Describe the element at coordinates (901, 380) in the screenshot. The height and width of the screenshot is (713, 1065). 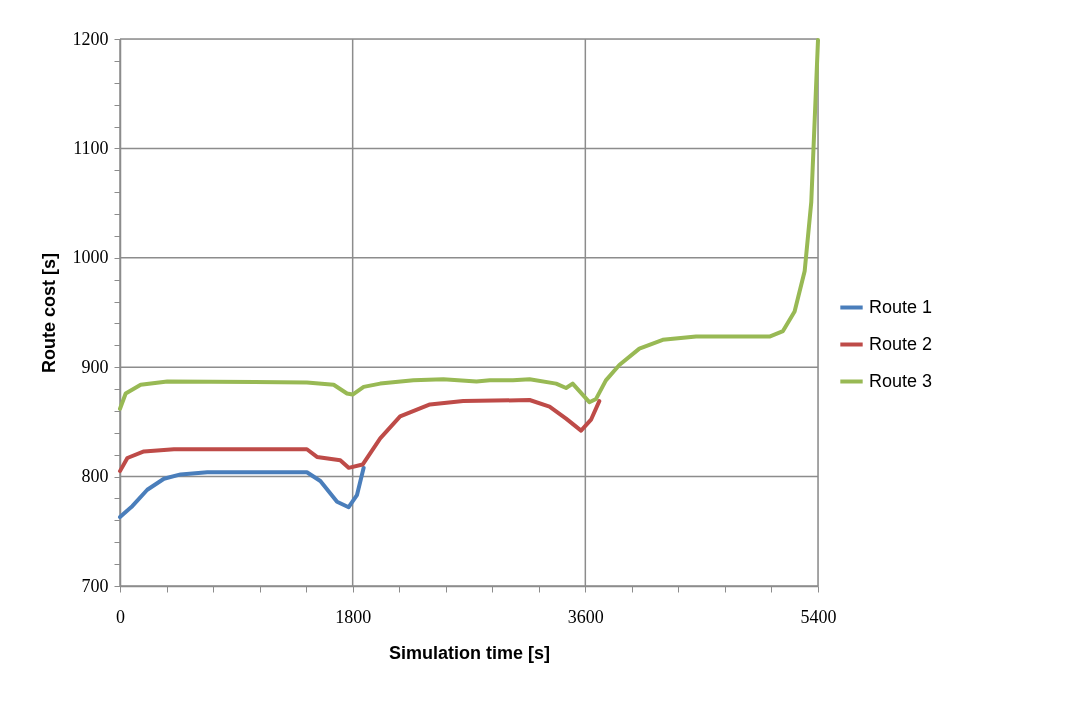
I see `legend-label: Route 3` at that location.